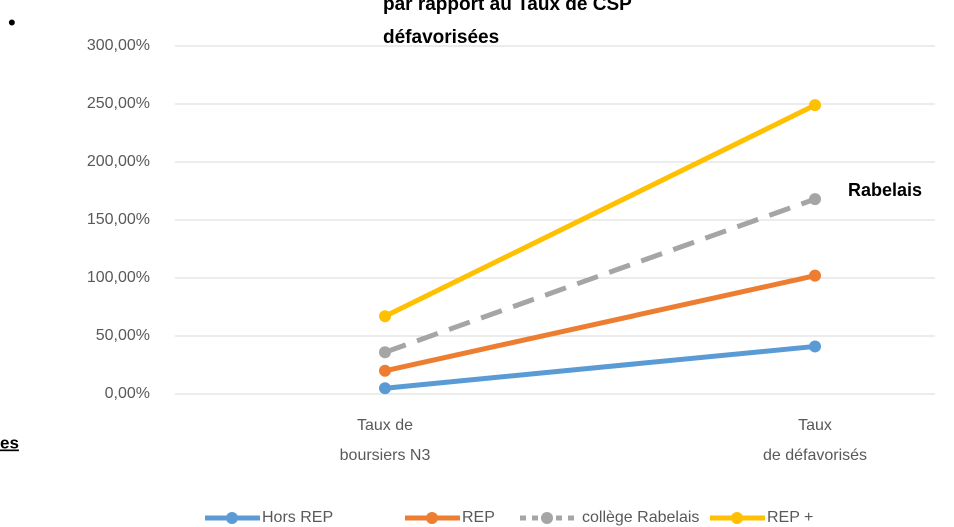  Describe the element at coordinates (9, 442) in the screenshot. I see `fragment: es` at that location.